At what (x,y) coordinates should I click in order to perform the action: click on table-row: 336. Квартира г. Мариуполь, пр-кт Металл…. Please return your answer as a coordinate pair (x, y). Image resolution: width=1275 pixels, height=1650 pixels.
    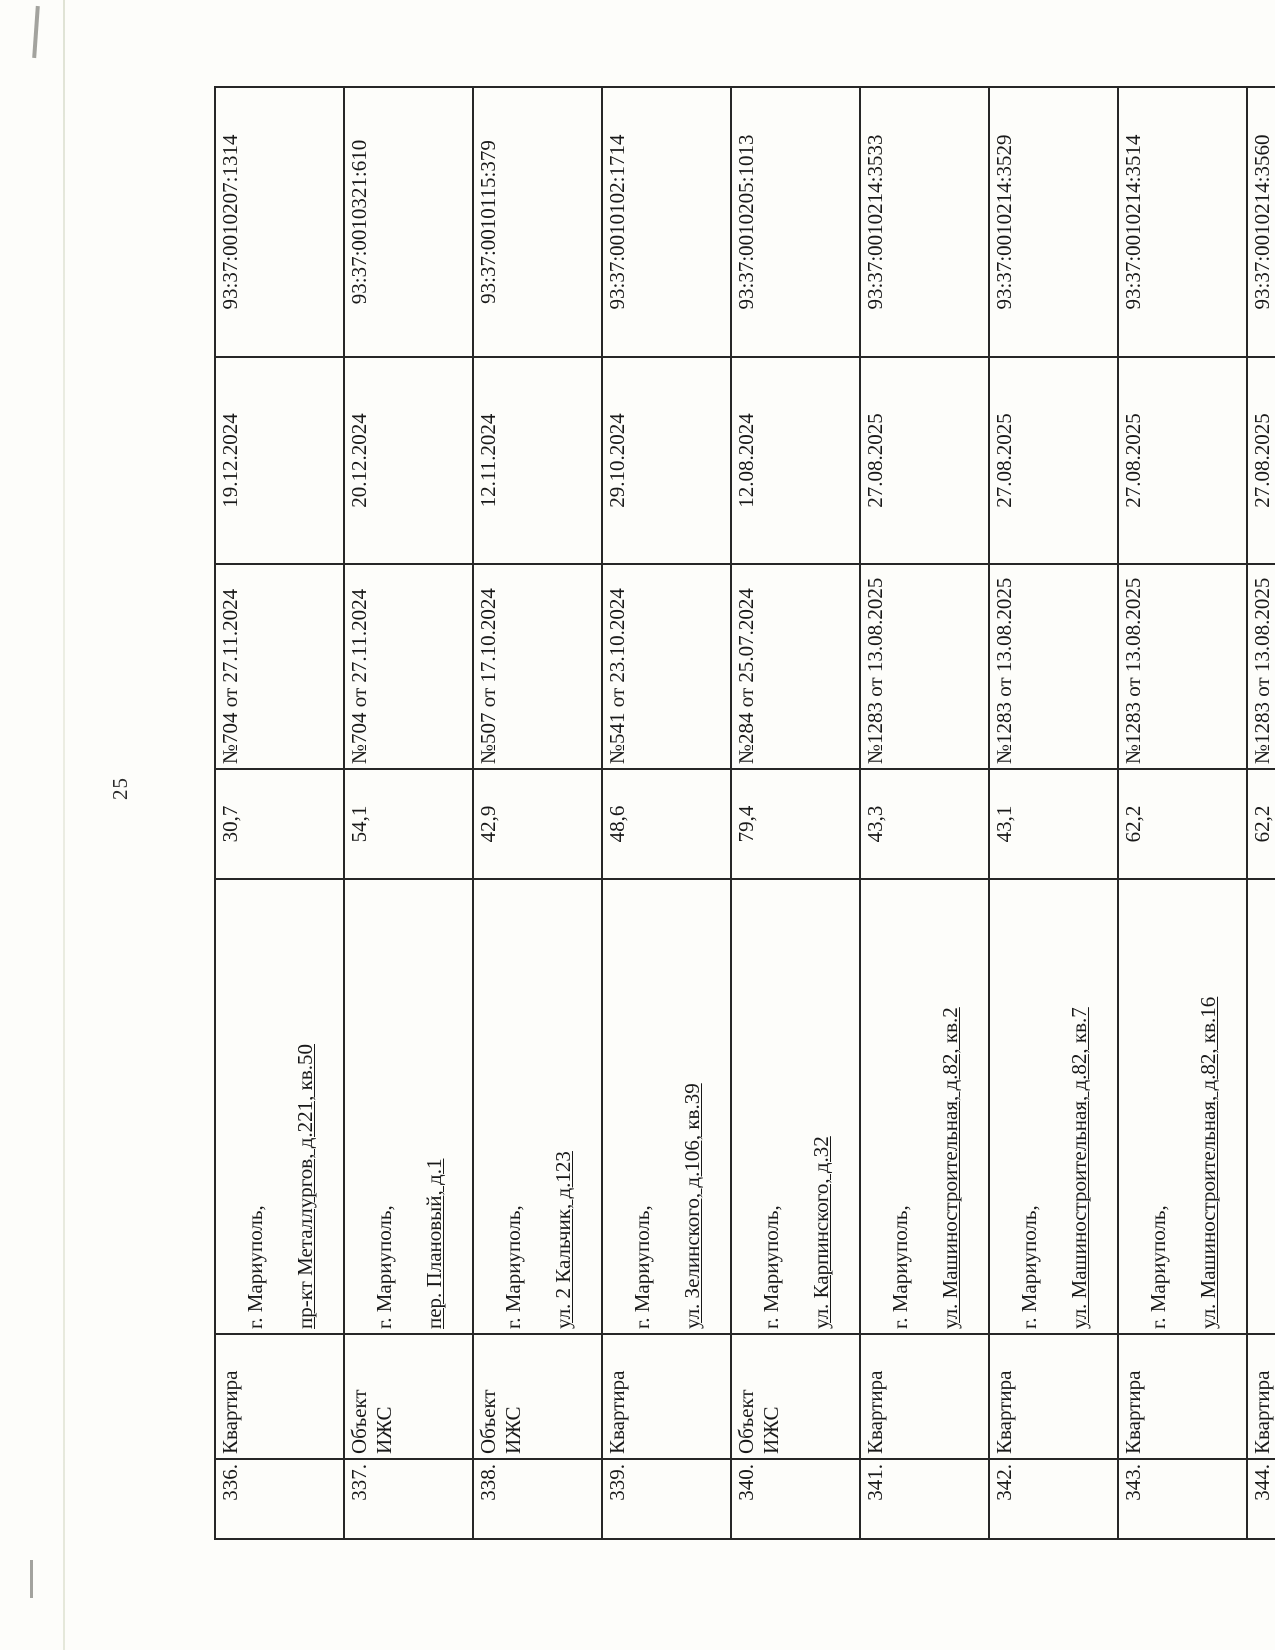
    Looking at the image, I should click on (279, 813).